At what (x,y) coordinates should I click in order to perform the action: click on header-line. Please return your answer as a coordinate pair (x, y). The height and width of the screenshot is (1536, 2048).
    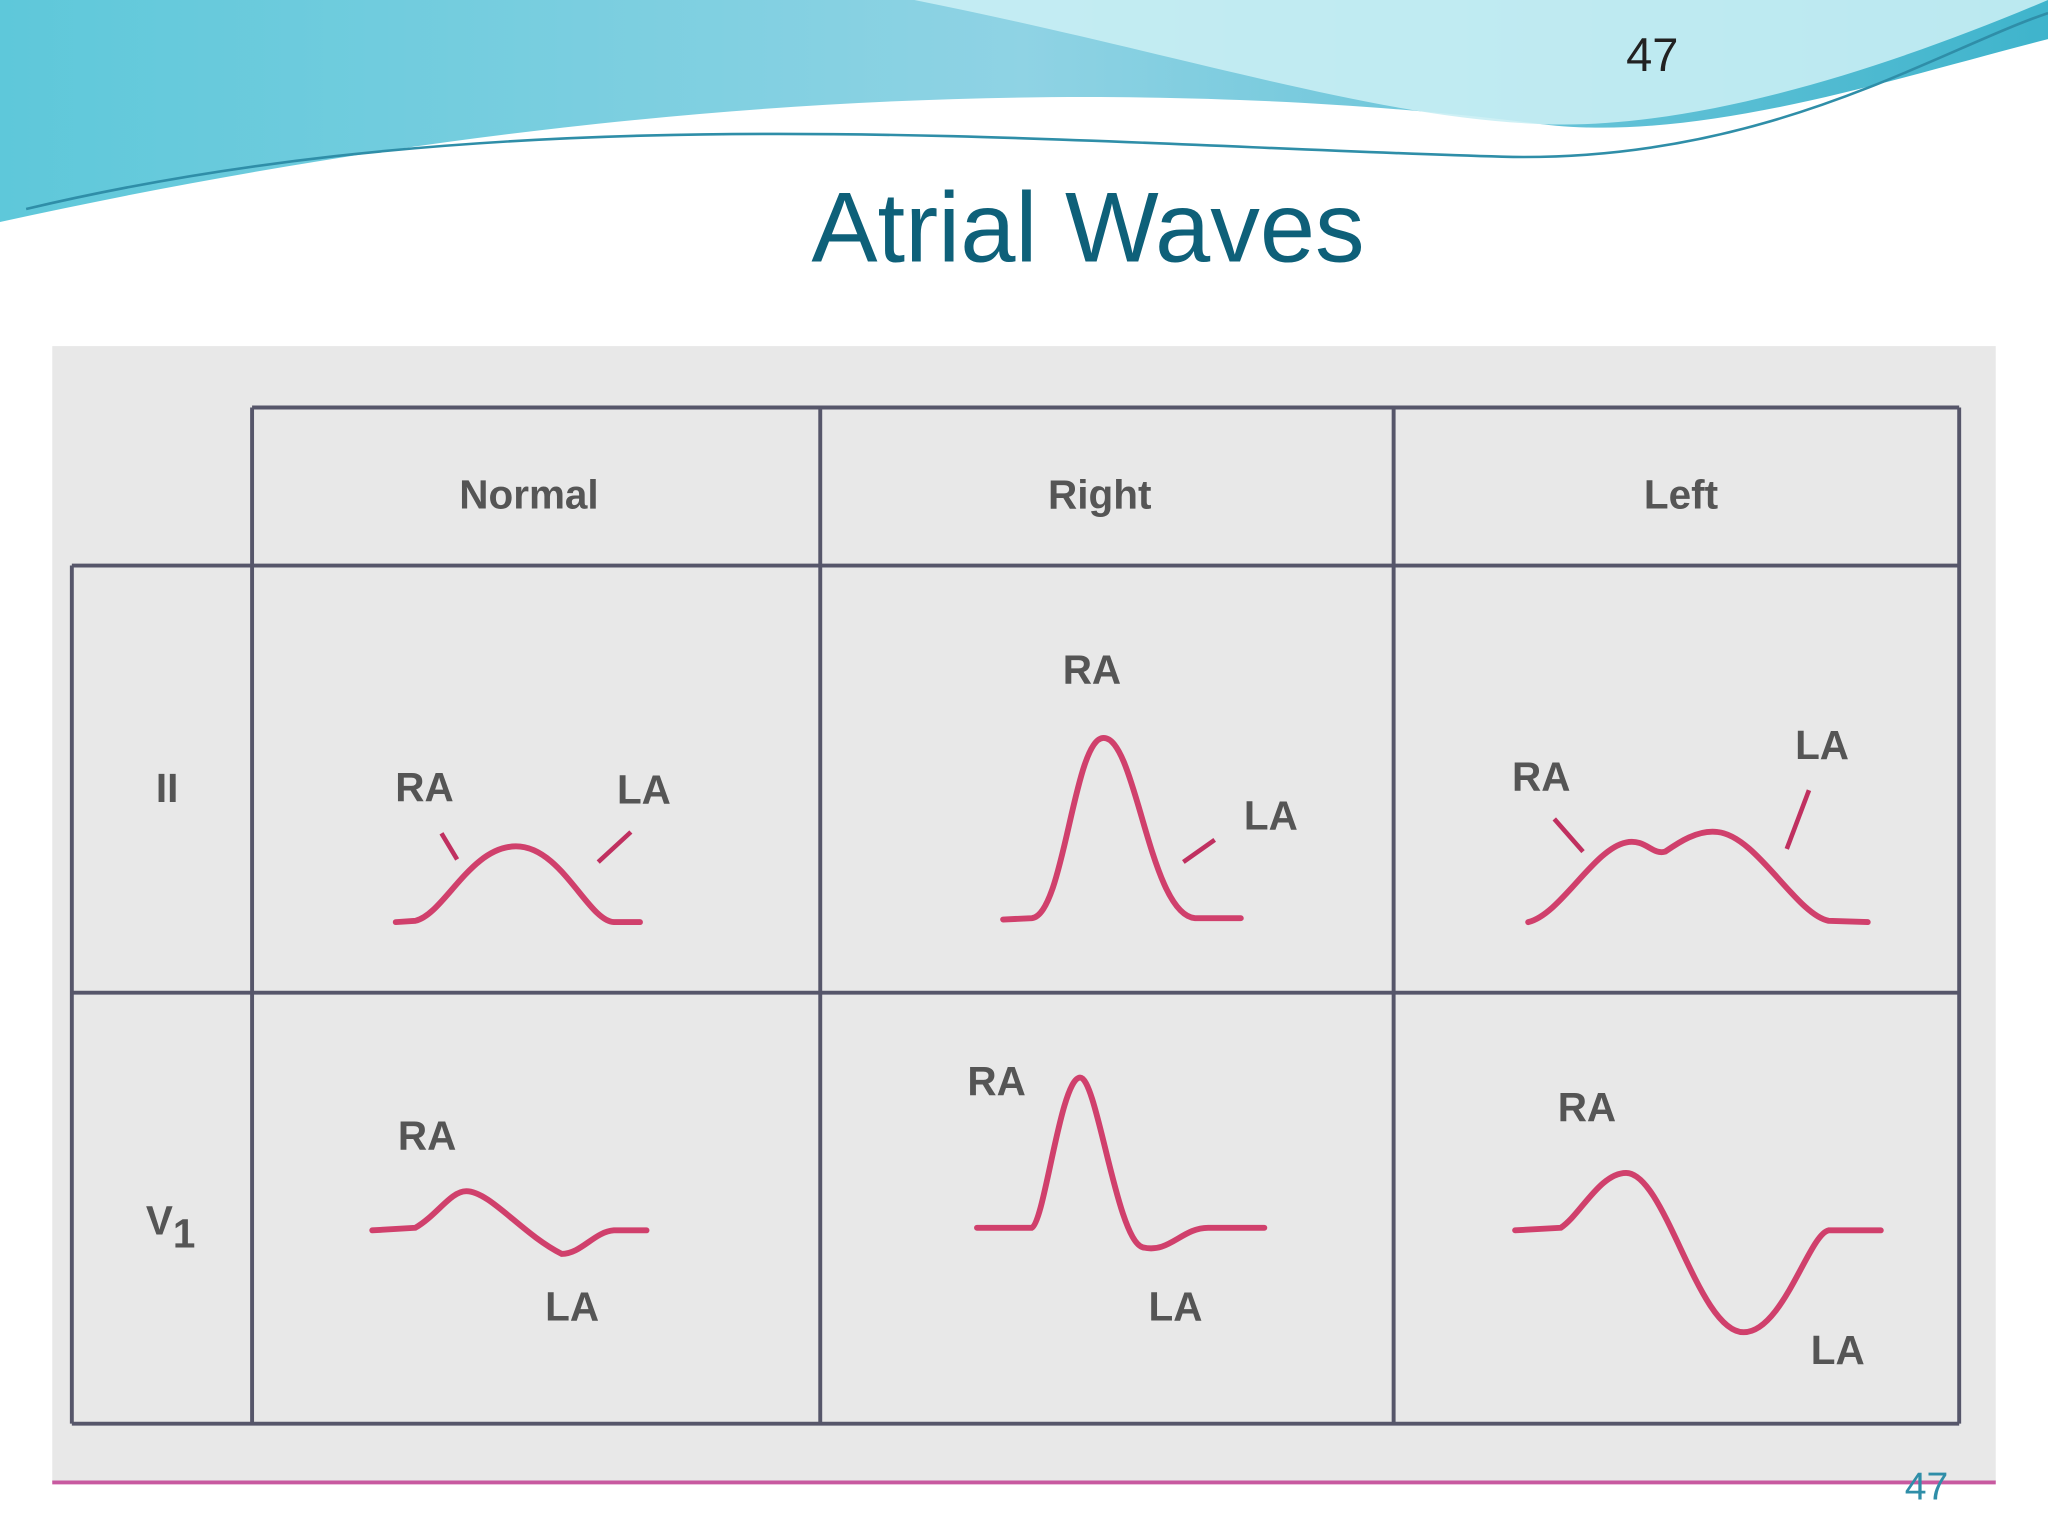
    Looking at the image, I should click on (1036, 111).